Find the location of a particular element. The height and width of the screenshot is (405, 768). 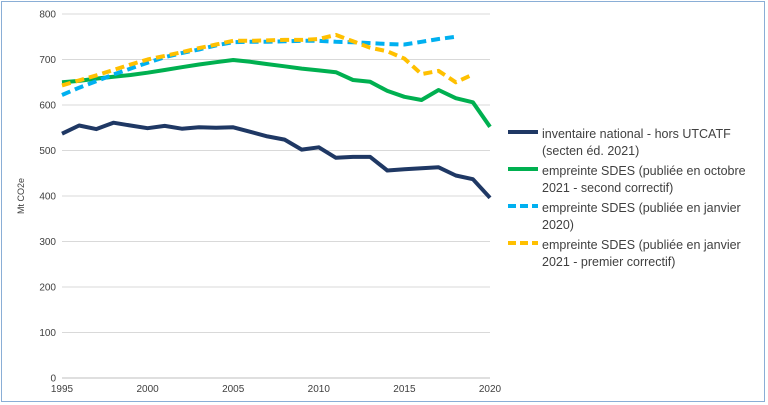

y-tick-label: 400 is located at coordinates (47, 197).